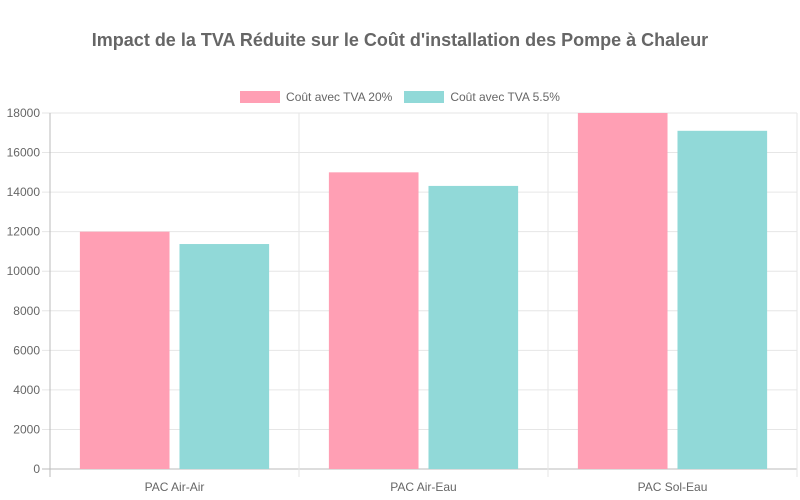  What do you see at coordinates (505, 97) in the screenshot?
I see `legend-label-tva-5-5: Coût avec TVA 5.5%` at bounding box center [505, 97].